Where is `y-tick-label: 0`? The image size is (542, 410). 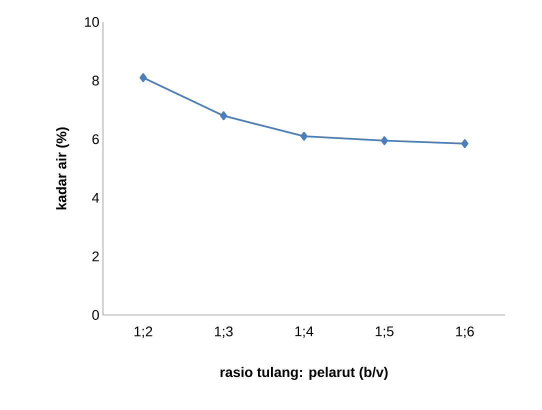 y-tick-label: 0 is located at coordinates (95, 315).